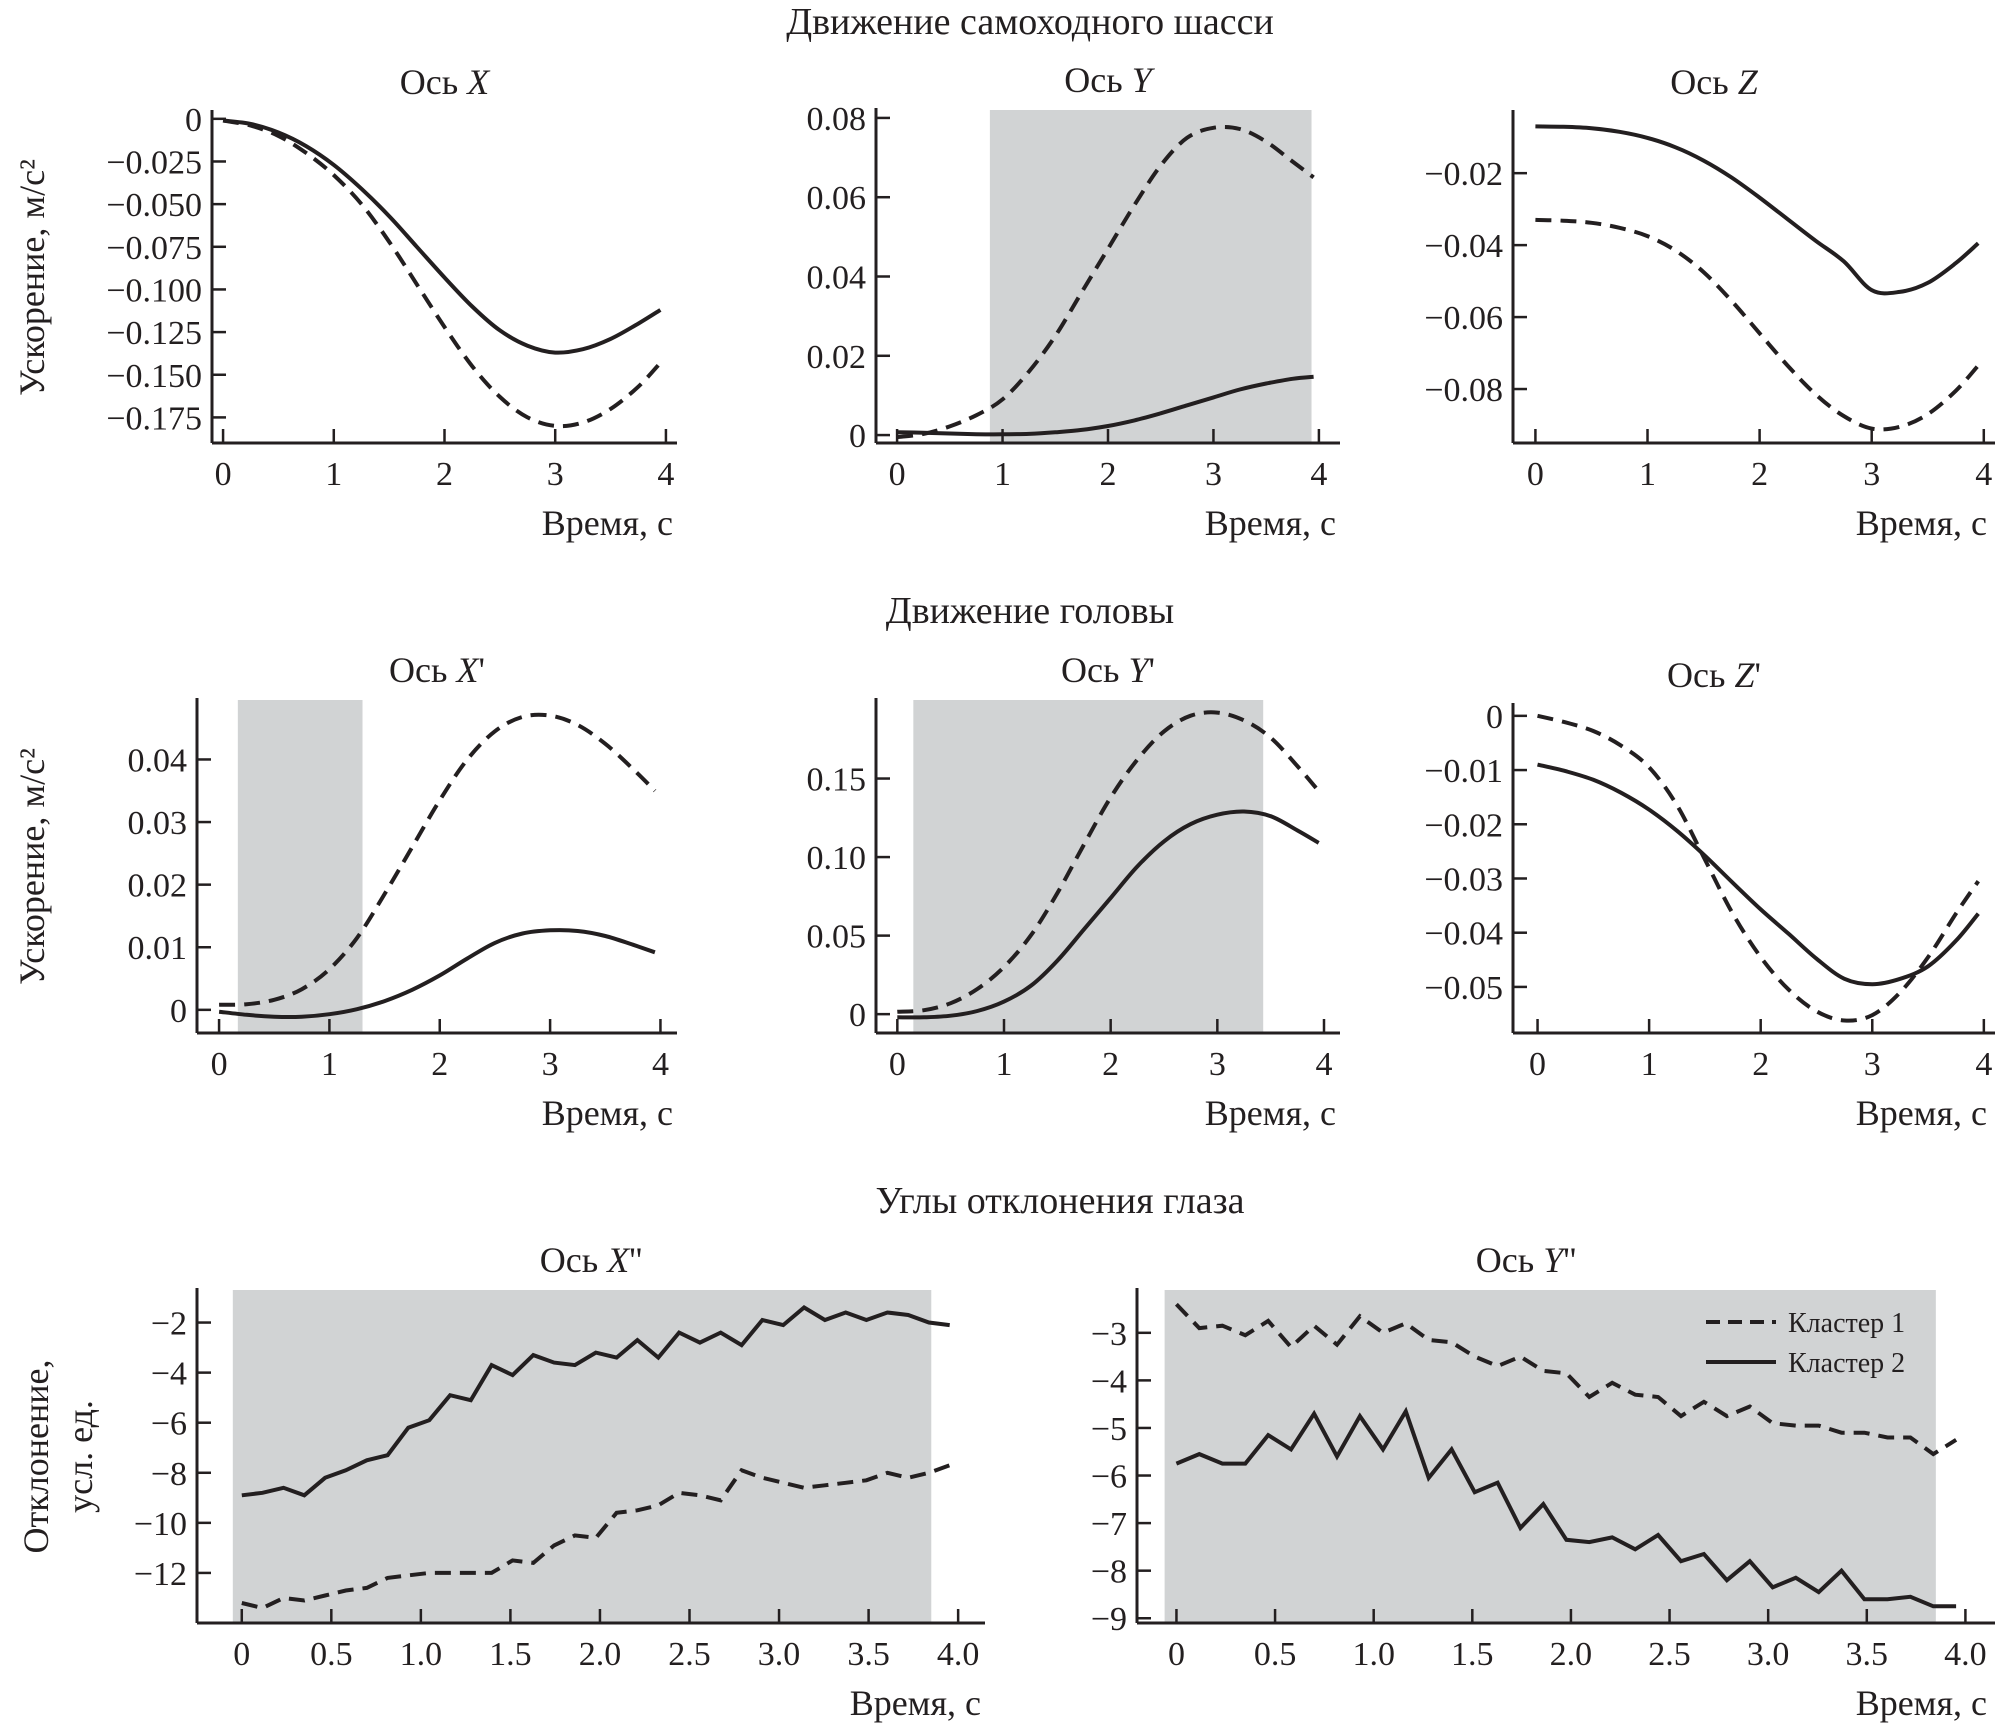 This screenshot has width=1995, height=1725. What do you see at coordinates (1108, 670) in the screenshot?
I see `panel-title: Ось Y'` at bounding box center [1108, 670].